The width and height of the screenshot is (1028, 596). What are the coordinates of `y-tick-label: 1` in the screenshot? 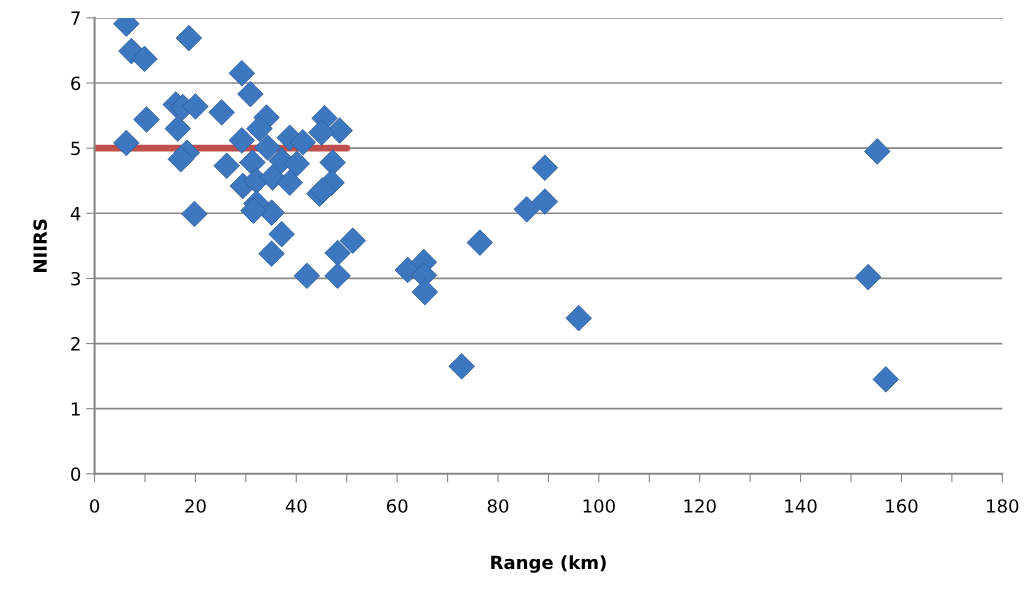 It's located at (75, 409).